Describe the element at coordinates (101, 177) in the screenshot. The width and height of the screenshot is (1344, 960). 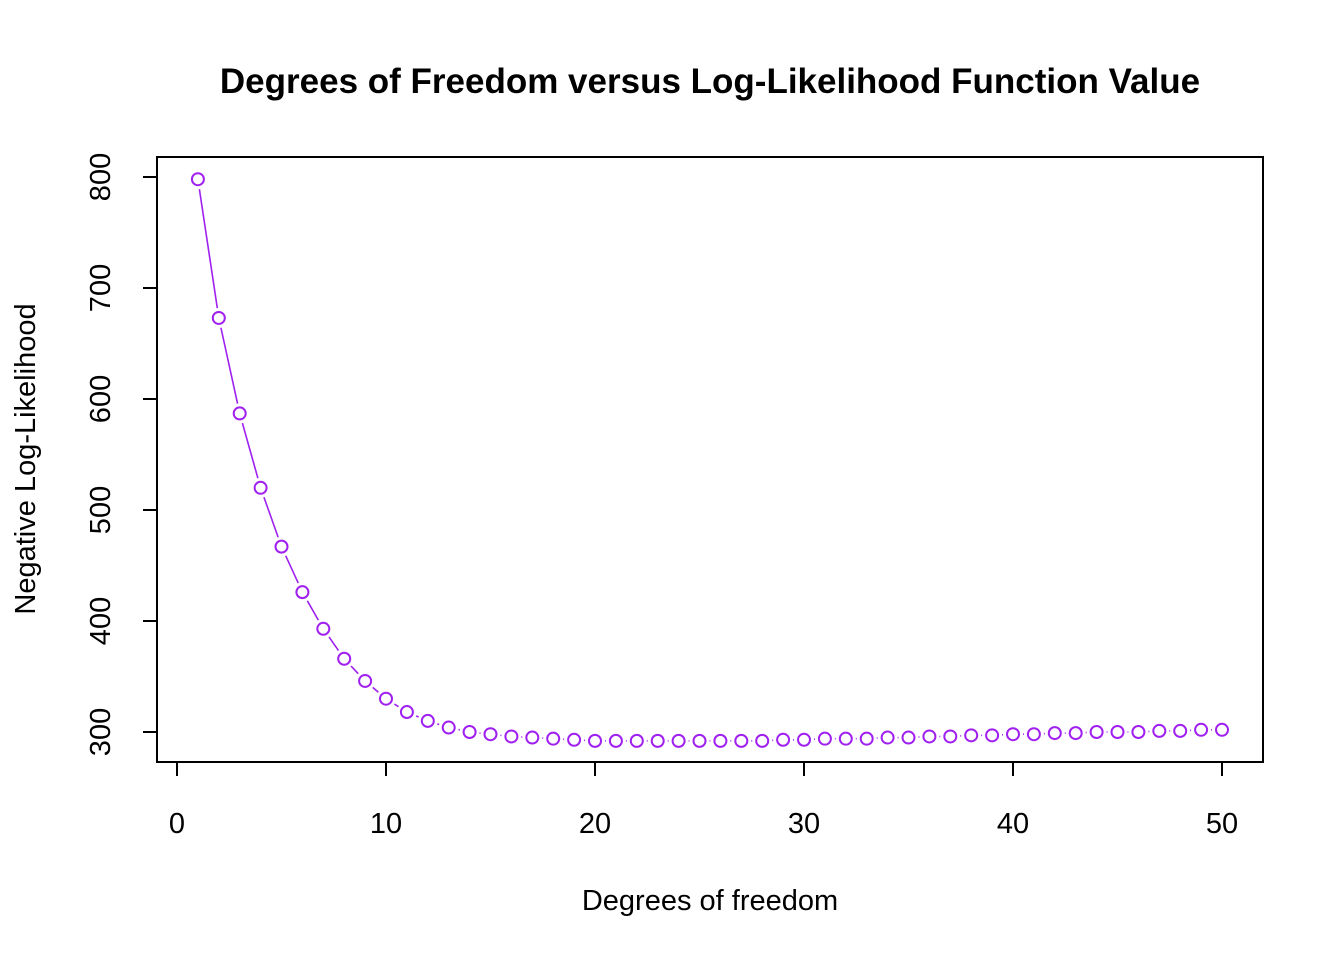
I see `y-tick-label: 800` at that location.